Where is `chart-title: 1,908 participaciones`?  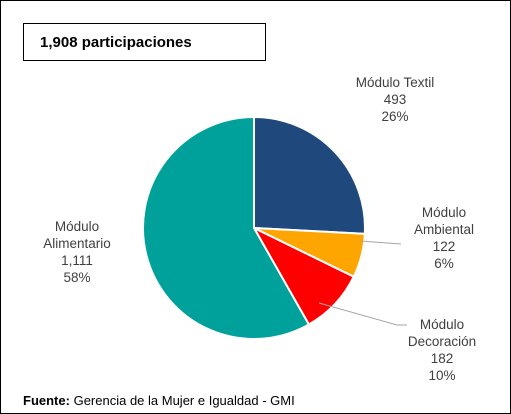
chart-title: 1,908 participaciones is located at coordinates (116, 42).